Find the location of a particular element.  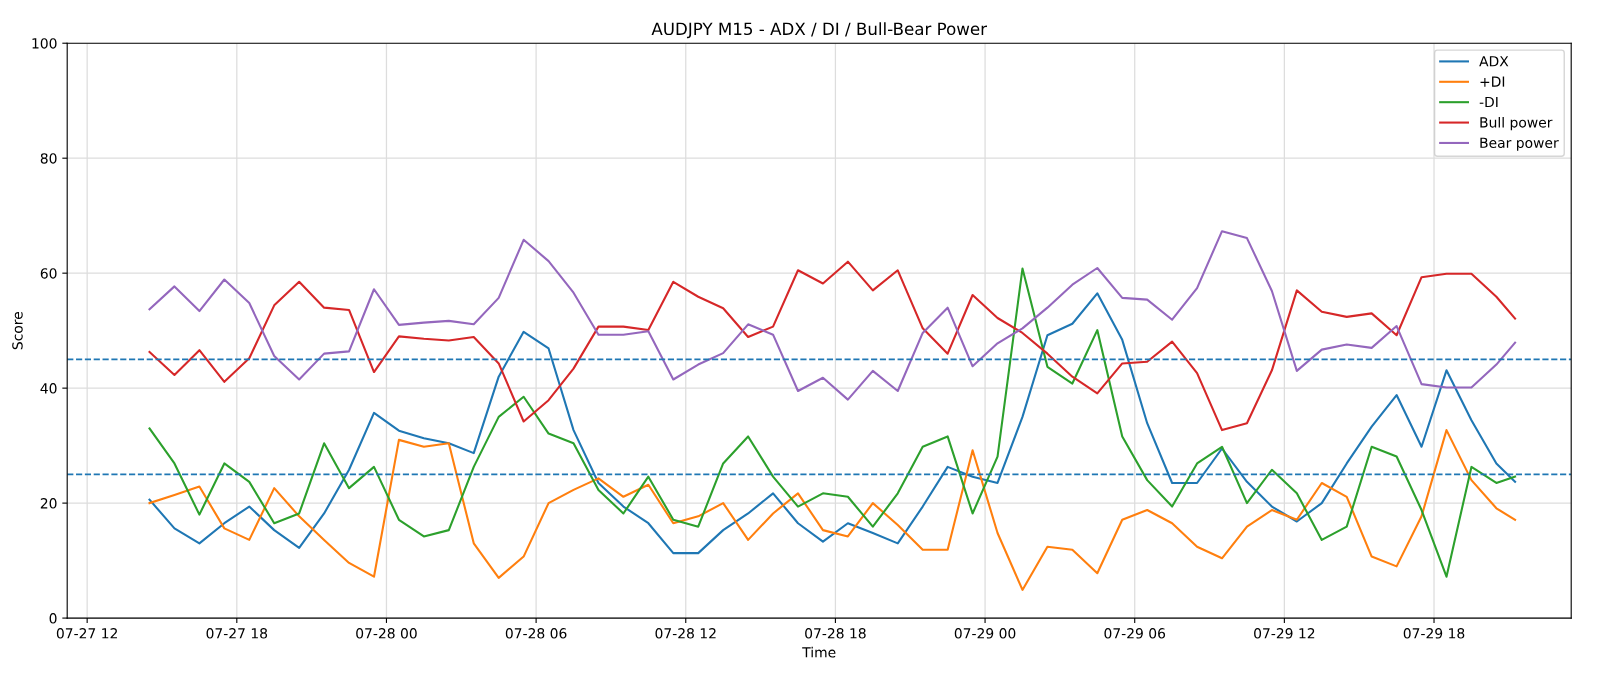

y-tick-label: 100 is located at coordinates (44, 43).